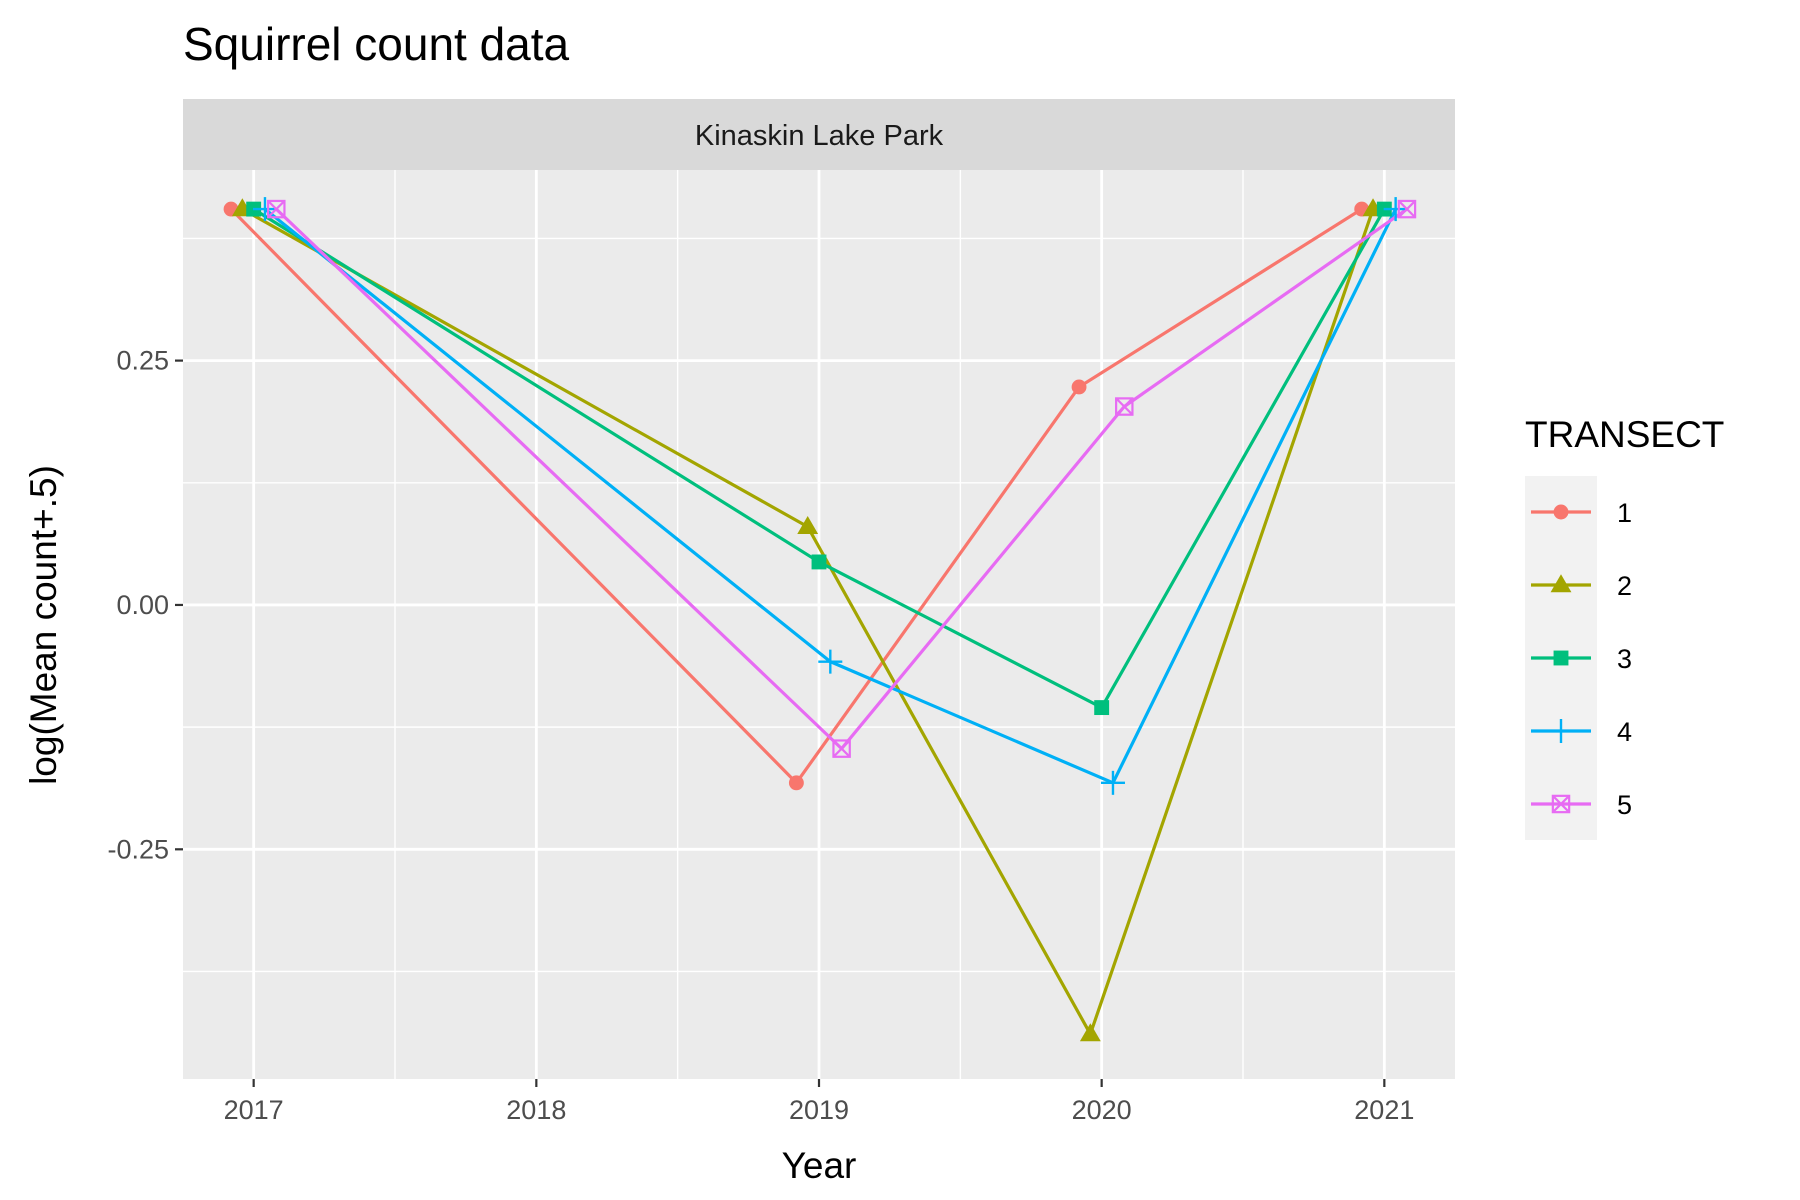 The width and height of the screenshot is (1800, 1200). What do you see at coordinates (1581, 586) in the screenshot?
I see `legend-item-2: 2` at bounding box center [1581, 586].